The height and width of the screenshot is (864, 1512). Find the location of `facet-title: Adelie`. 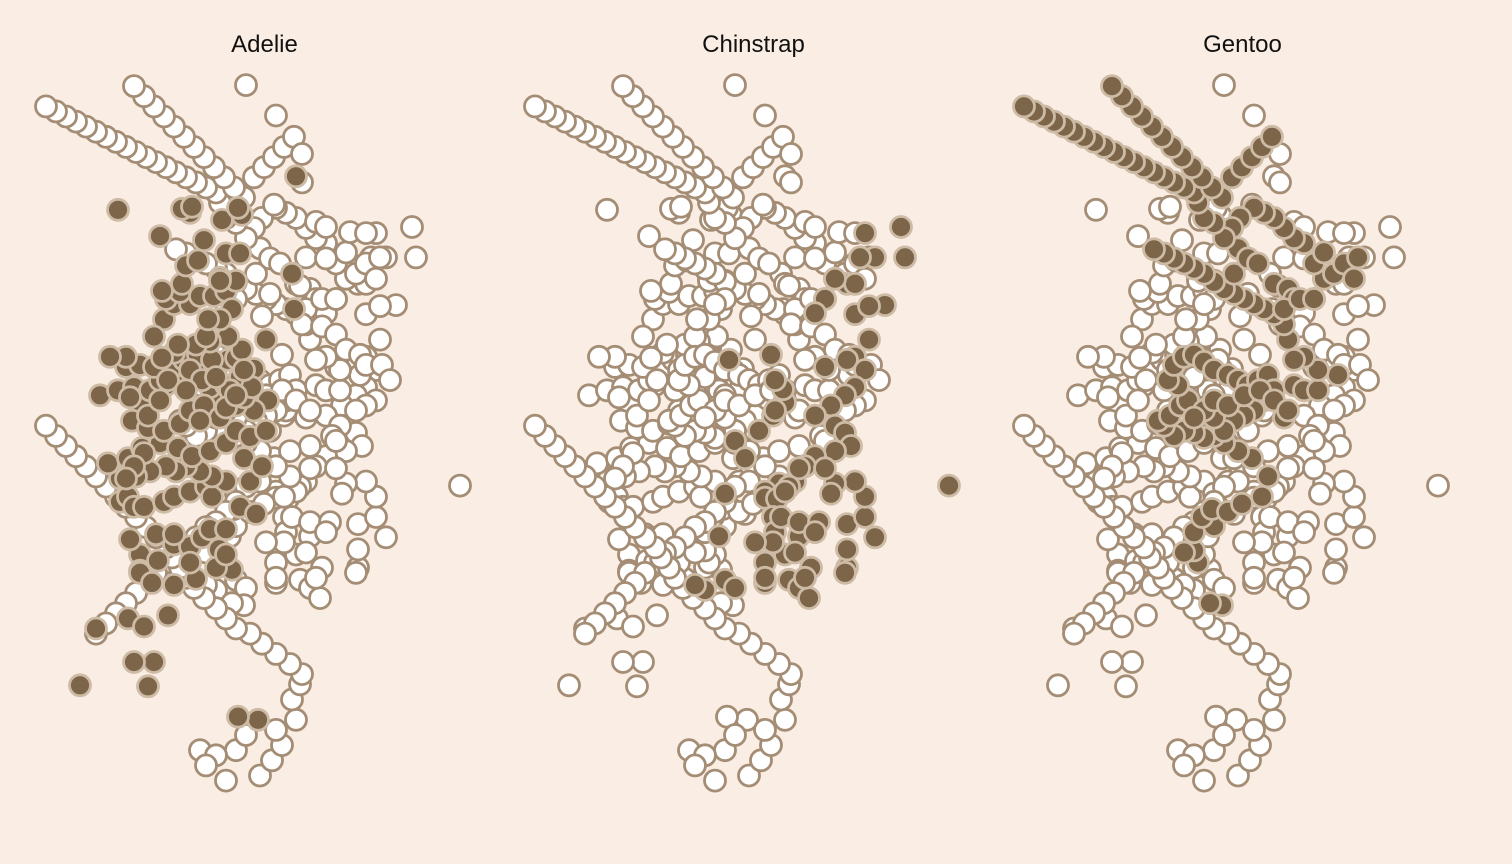

facet-title: Adelie is located at coordinates (264, 44).